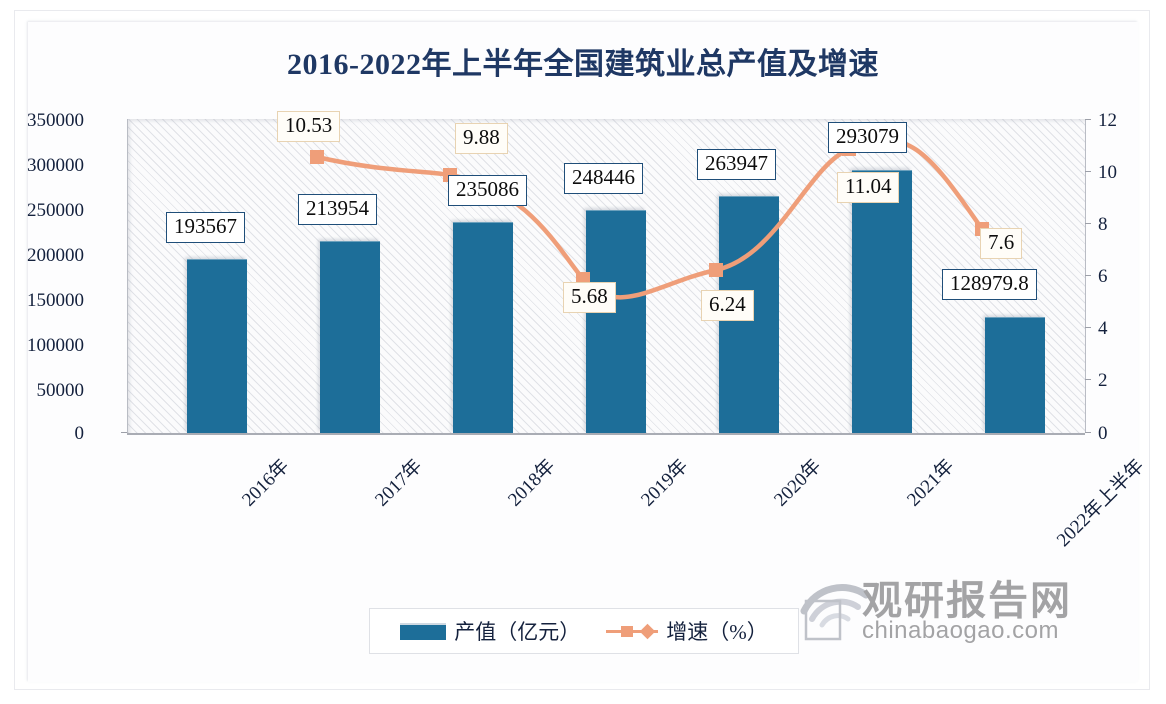 Image resolution: width=1166 pixels, height=704 pixels. I want to click on y2-axis-tick-4: 4, so click(1103, 328).